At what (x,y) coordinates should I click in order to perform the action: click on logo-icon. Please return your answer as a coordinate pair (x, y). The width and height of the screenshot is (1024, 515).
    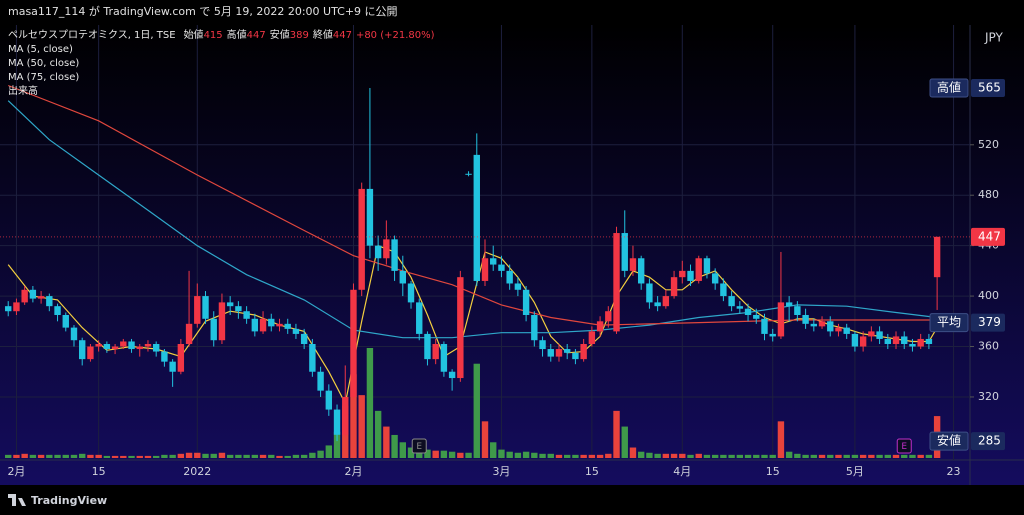
    Looking at the image, I should click on (17, 500).